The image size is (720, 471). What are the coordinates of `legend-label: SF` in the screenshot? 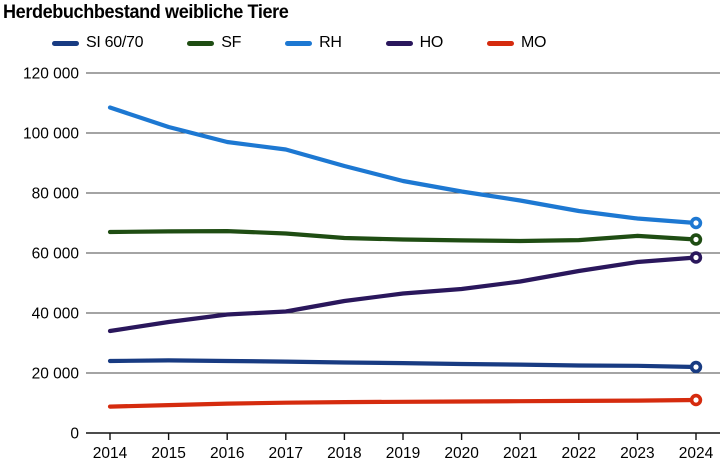 It's located at (231, 42).